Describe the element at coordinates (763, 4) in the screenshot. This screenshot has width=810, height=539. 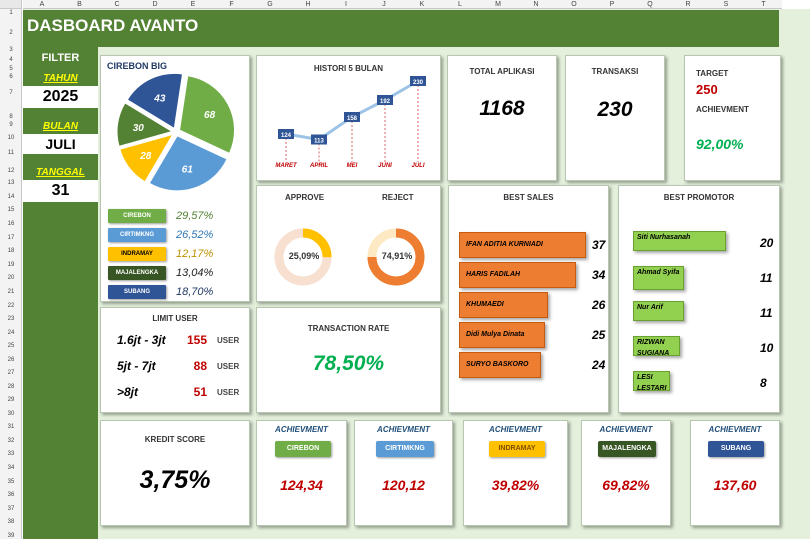
I see `column-header-t: T` at that location.